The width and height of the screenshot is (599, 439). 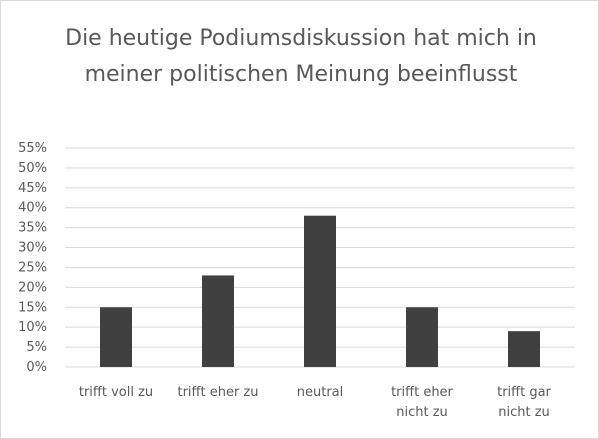 I want to click on y-tick-label: 5%, so click(x=36, y=347).